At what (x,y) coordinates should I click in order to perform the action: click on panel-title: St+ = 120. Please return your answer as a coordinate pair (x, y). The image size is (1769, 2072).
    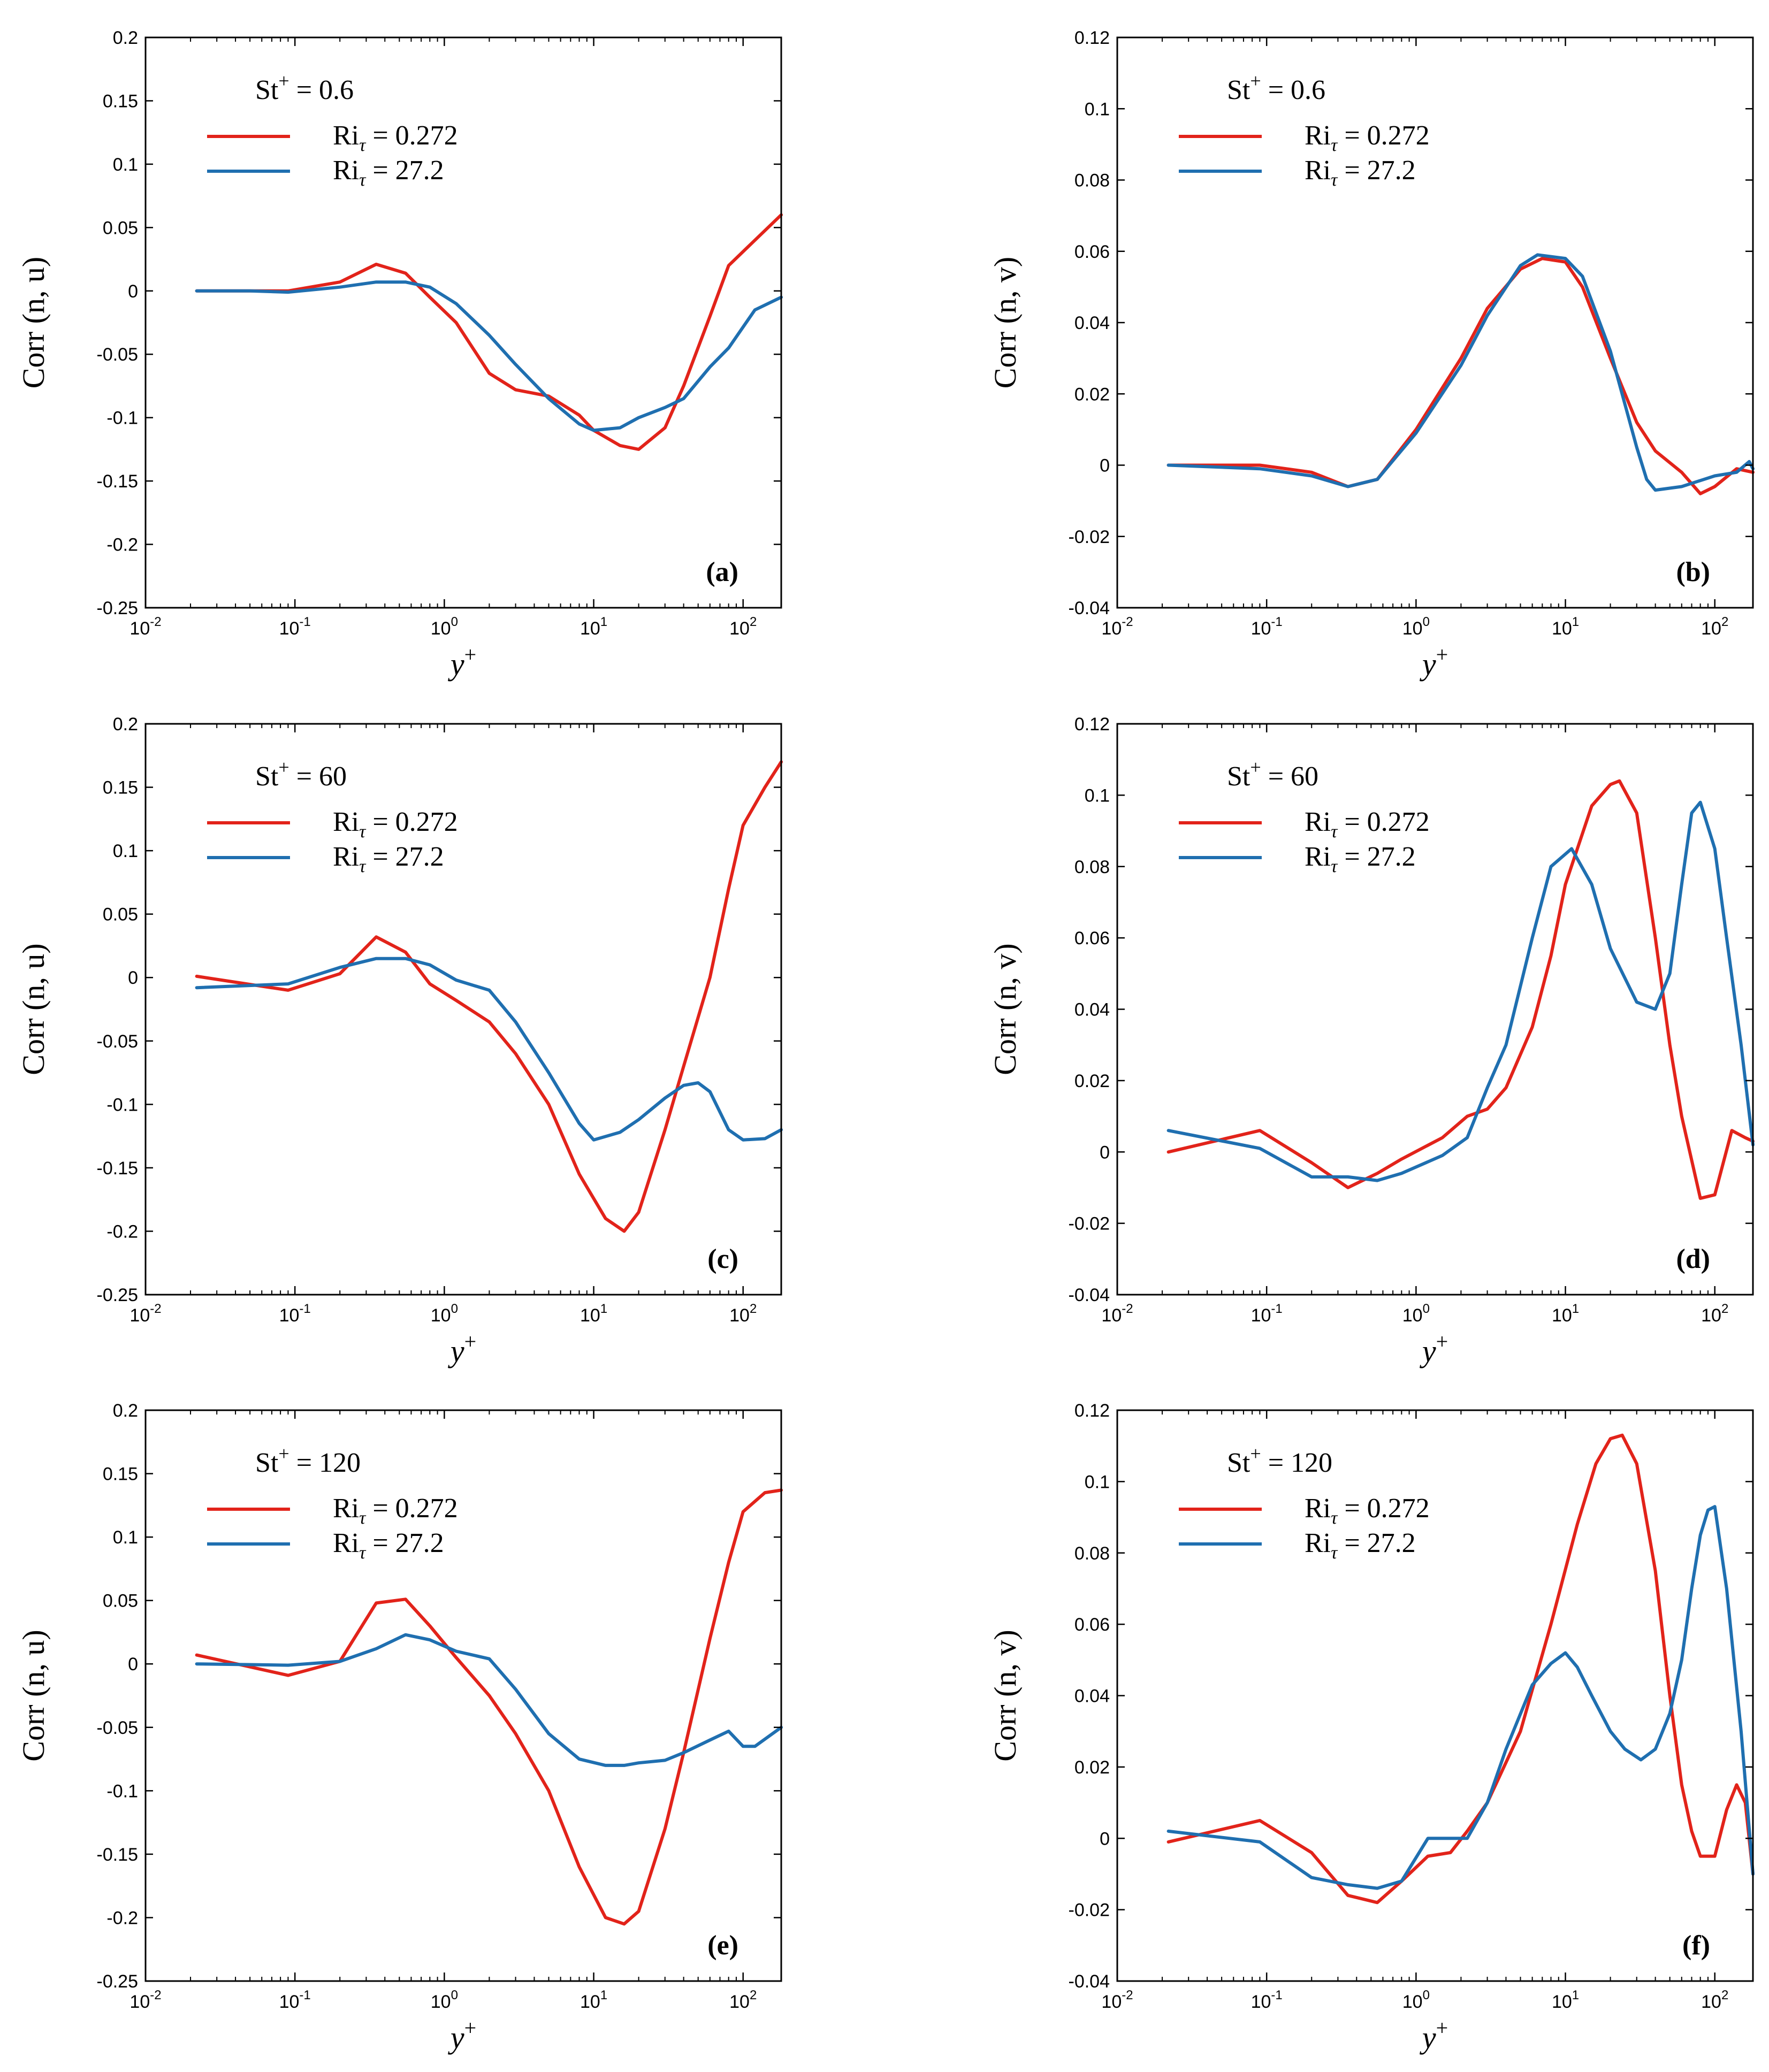
    Looking at the image, I should click on (308, 1460).